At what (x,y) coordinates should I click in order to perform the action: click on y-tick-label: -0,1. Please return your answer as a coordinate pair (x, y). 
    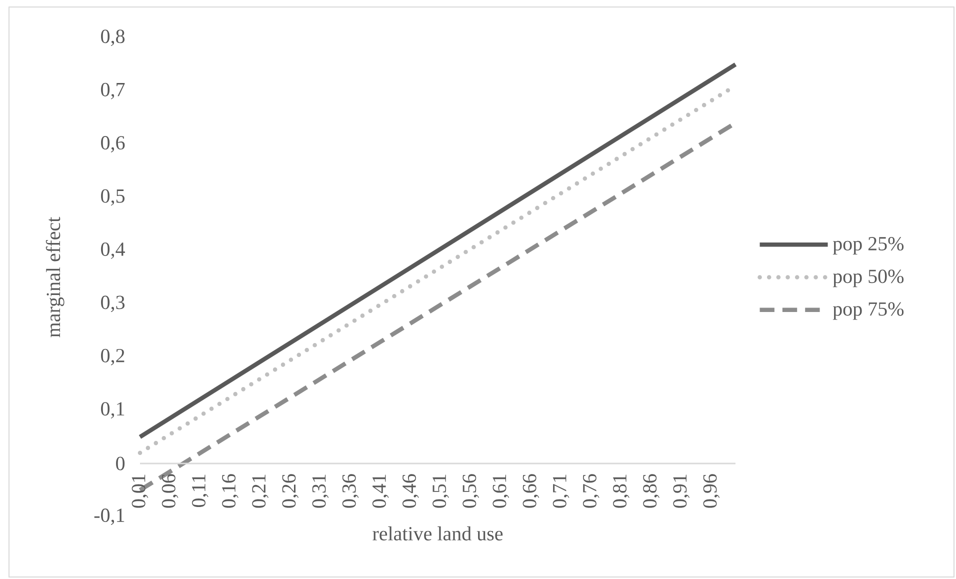
    Looking at the image, I should click on (109, 516).